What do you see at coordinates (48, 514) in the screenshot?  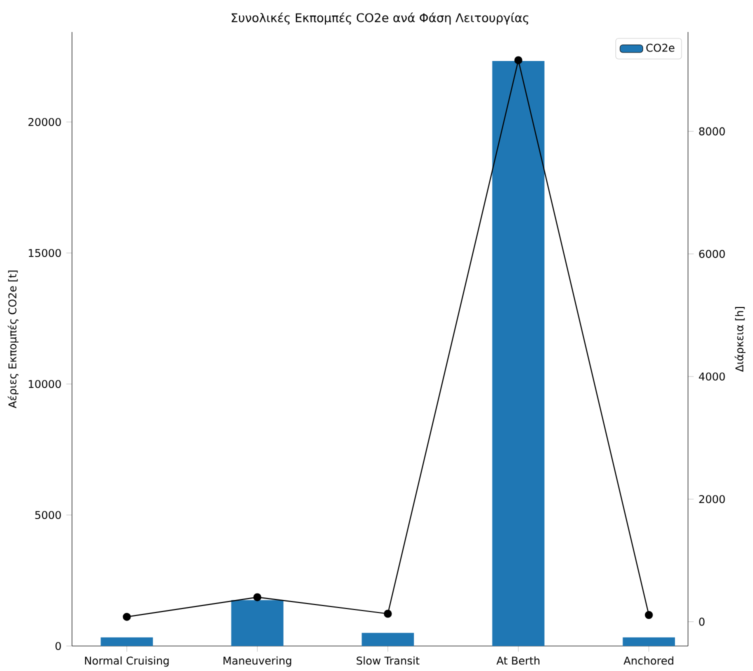 I see `y-tick-label: 5000` at bounding box center [48, 514].